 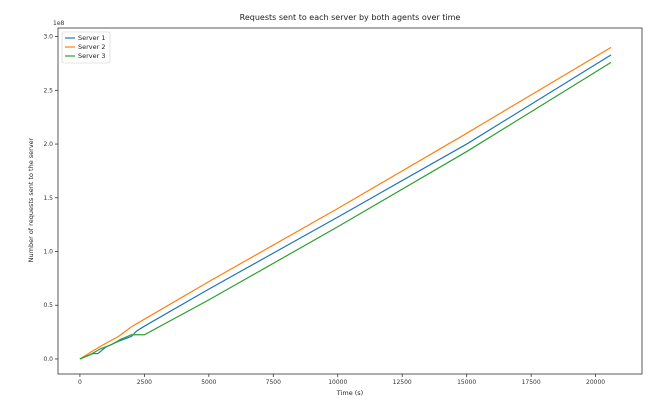 I want to click on y-tick-label: 2.5, so click(x=48, y=90).